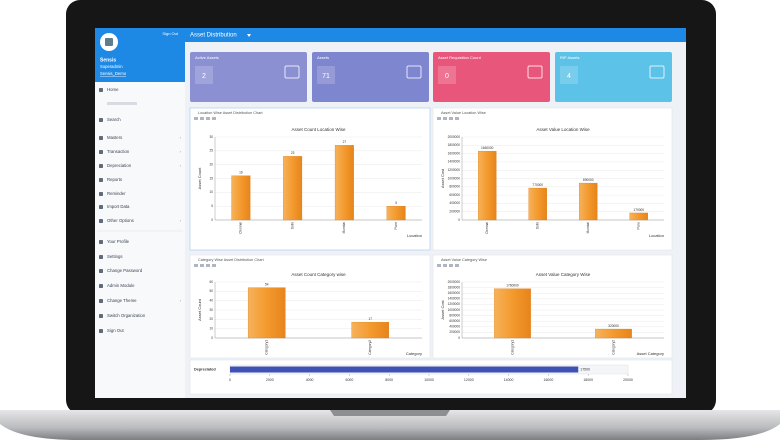 This screenshot has height=440, width=780. I want to click on menu-item: Admin Module, so click(121, 285).